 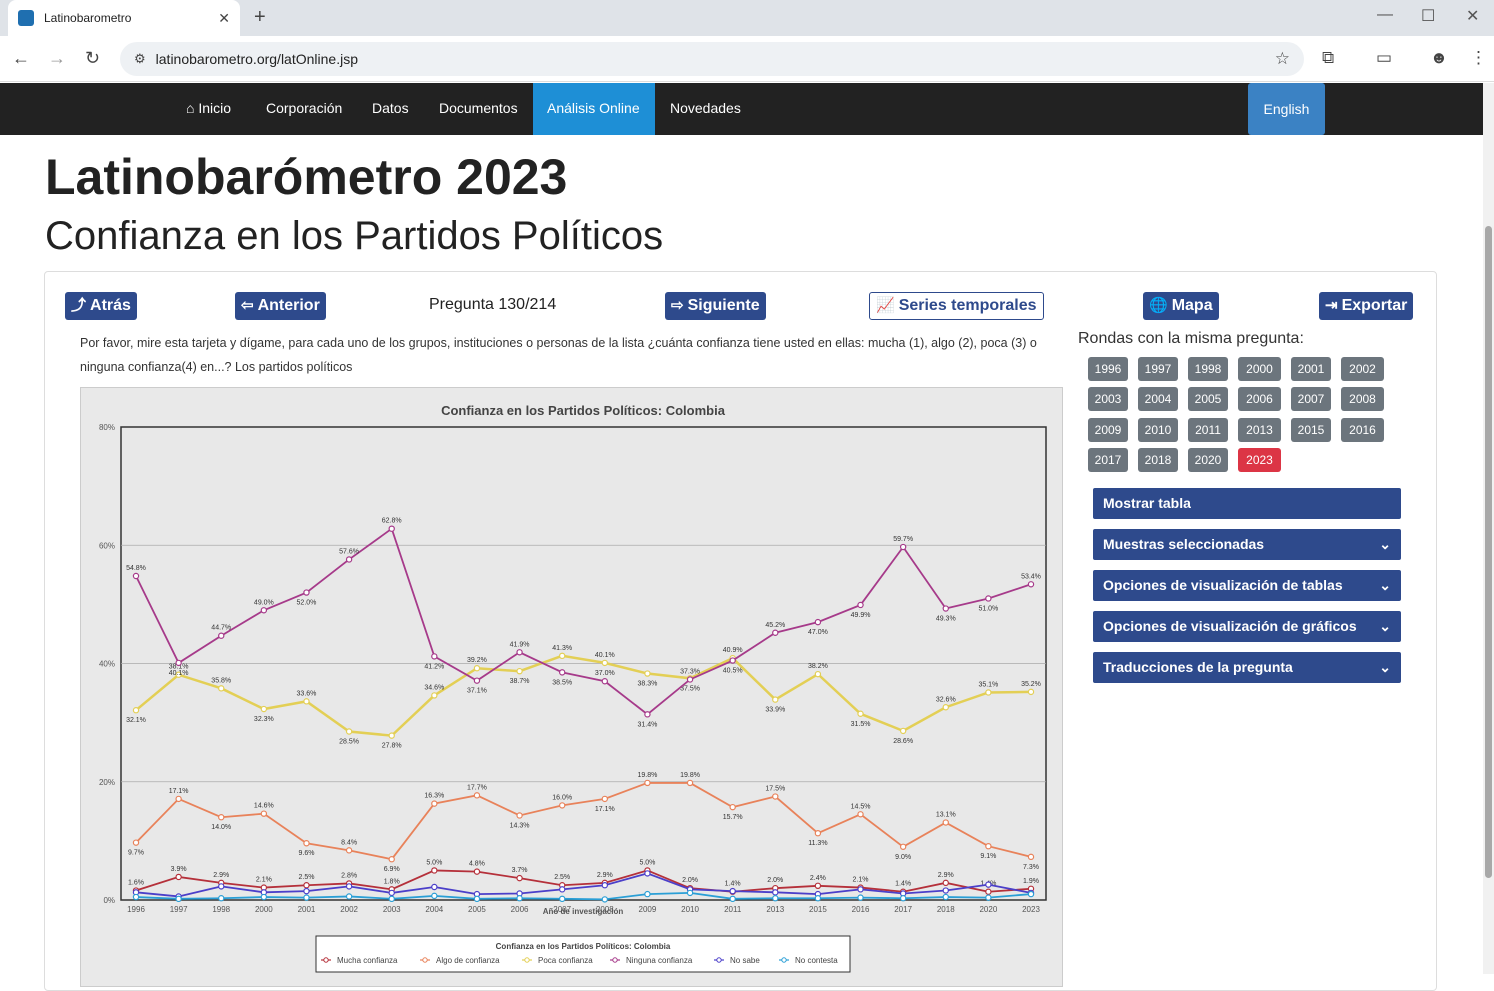 I want to click on round-button-2003: 2003, so click(x=1108, y=399).